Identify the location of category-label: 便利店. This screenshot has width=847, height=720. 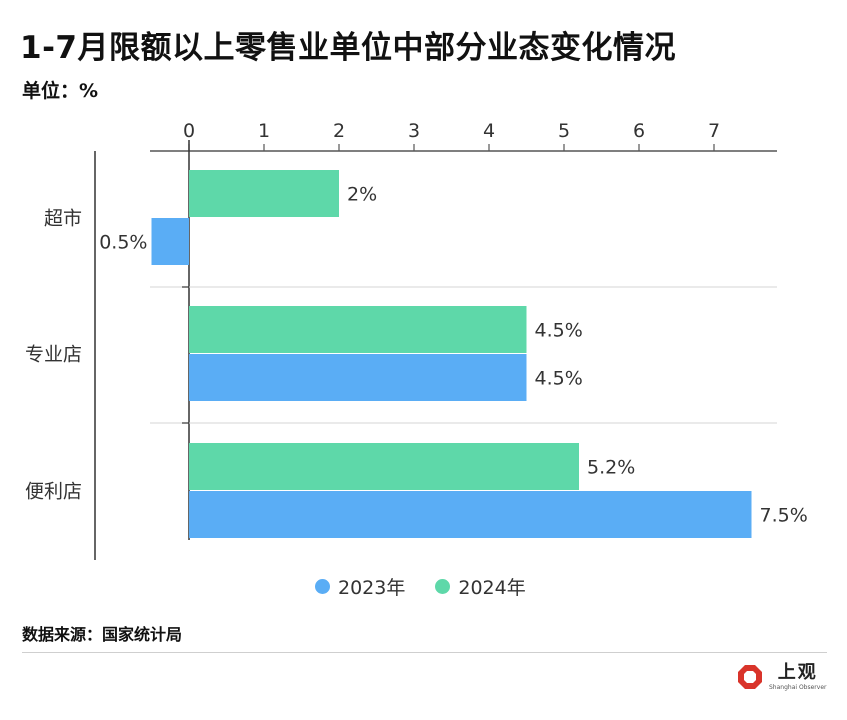
(53, 492).